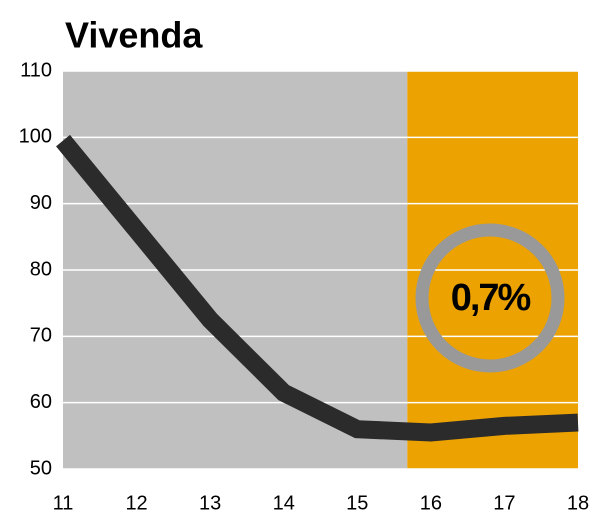 The image size is (597, 515). Describe the element at coordinates (41, 269) in the screenshot. I see `y-tick-label: 80` at that location.